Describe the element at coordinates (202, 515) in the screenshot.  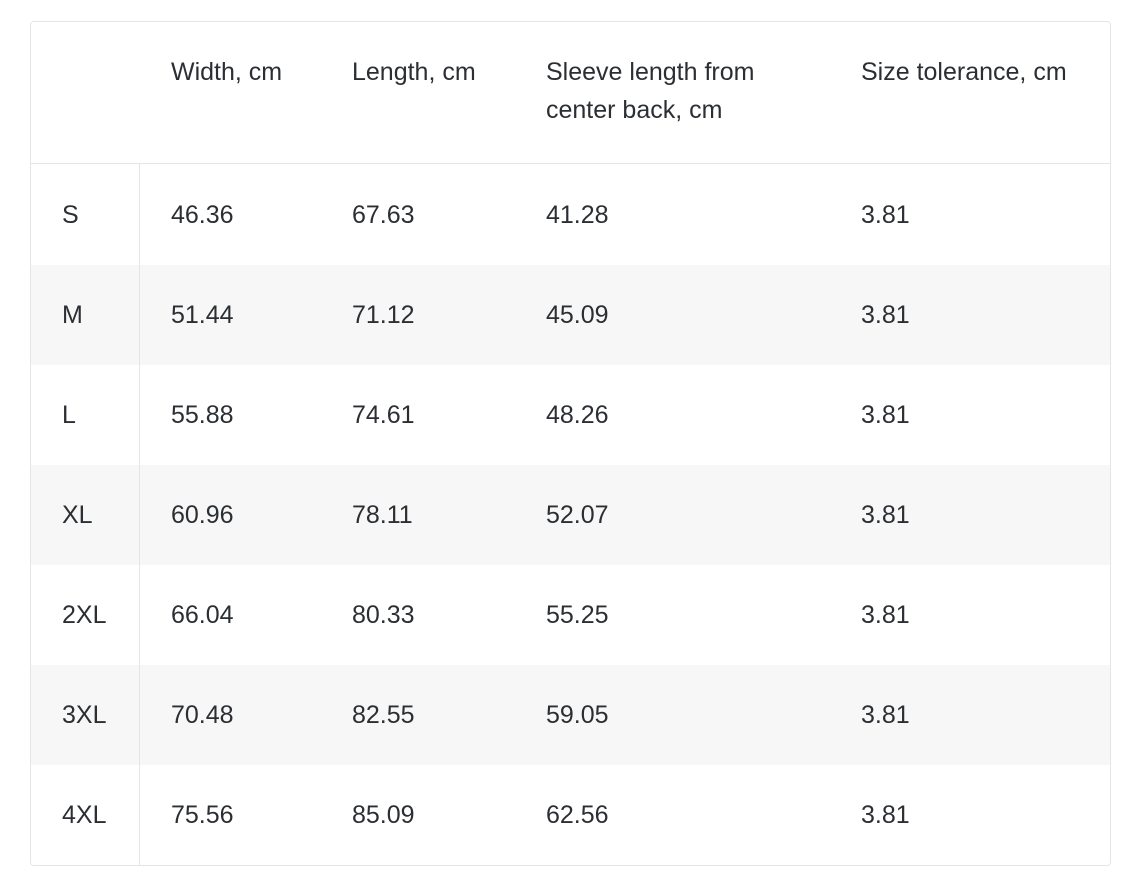
I see `cell-width: 60.96` at that location.